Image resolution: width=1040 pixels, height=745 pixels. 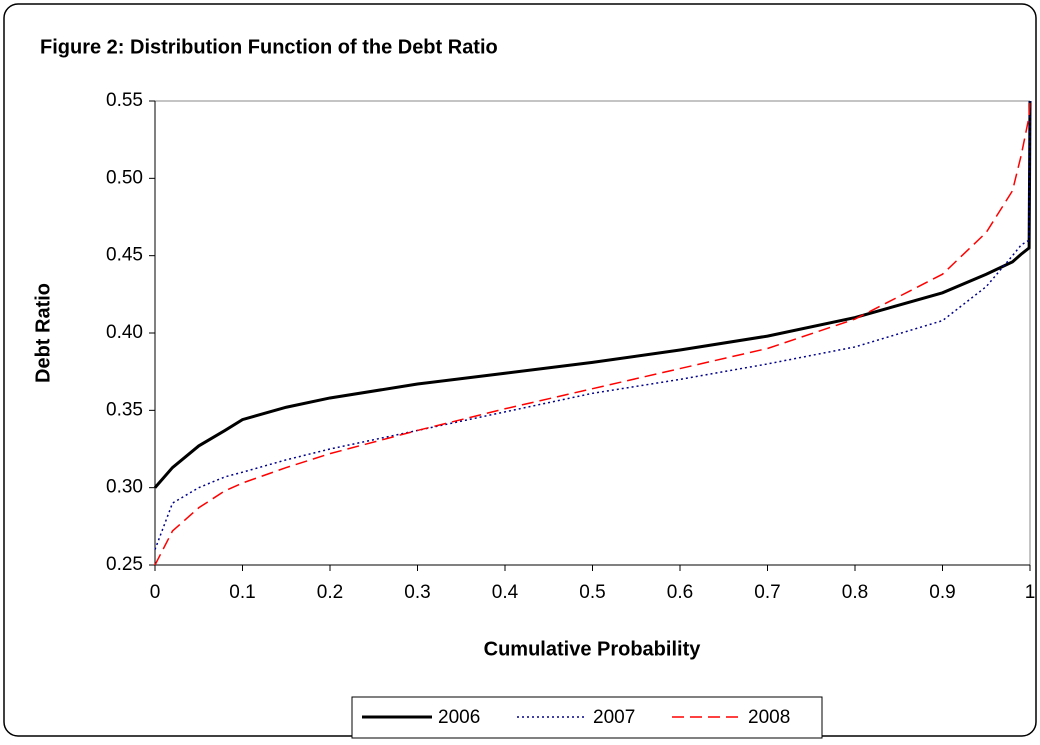 What do you see at coordinates (769, 717) in the screenshot?
I see `legend-label: 2008` at bounding box center [769, 717].